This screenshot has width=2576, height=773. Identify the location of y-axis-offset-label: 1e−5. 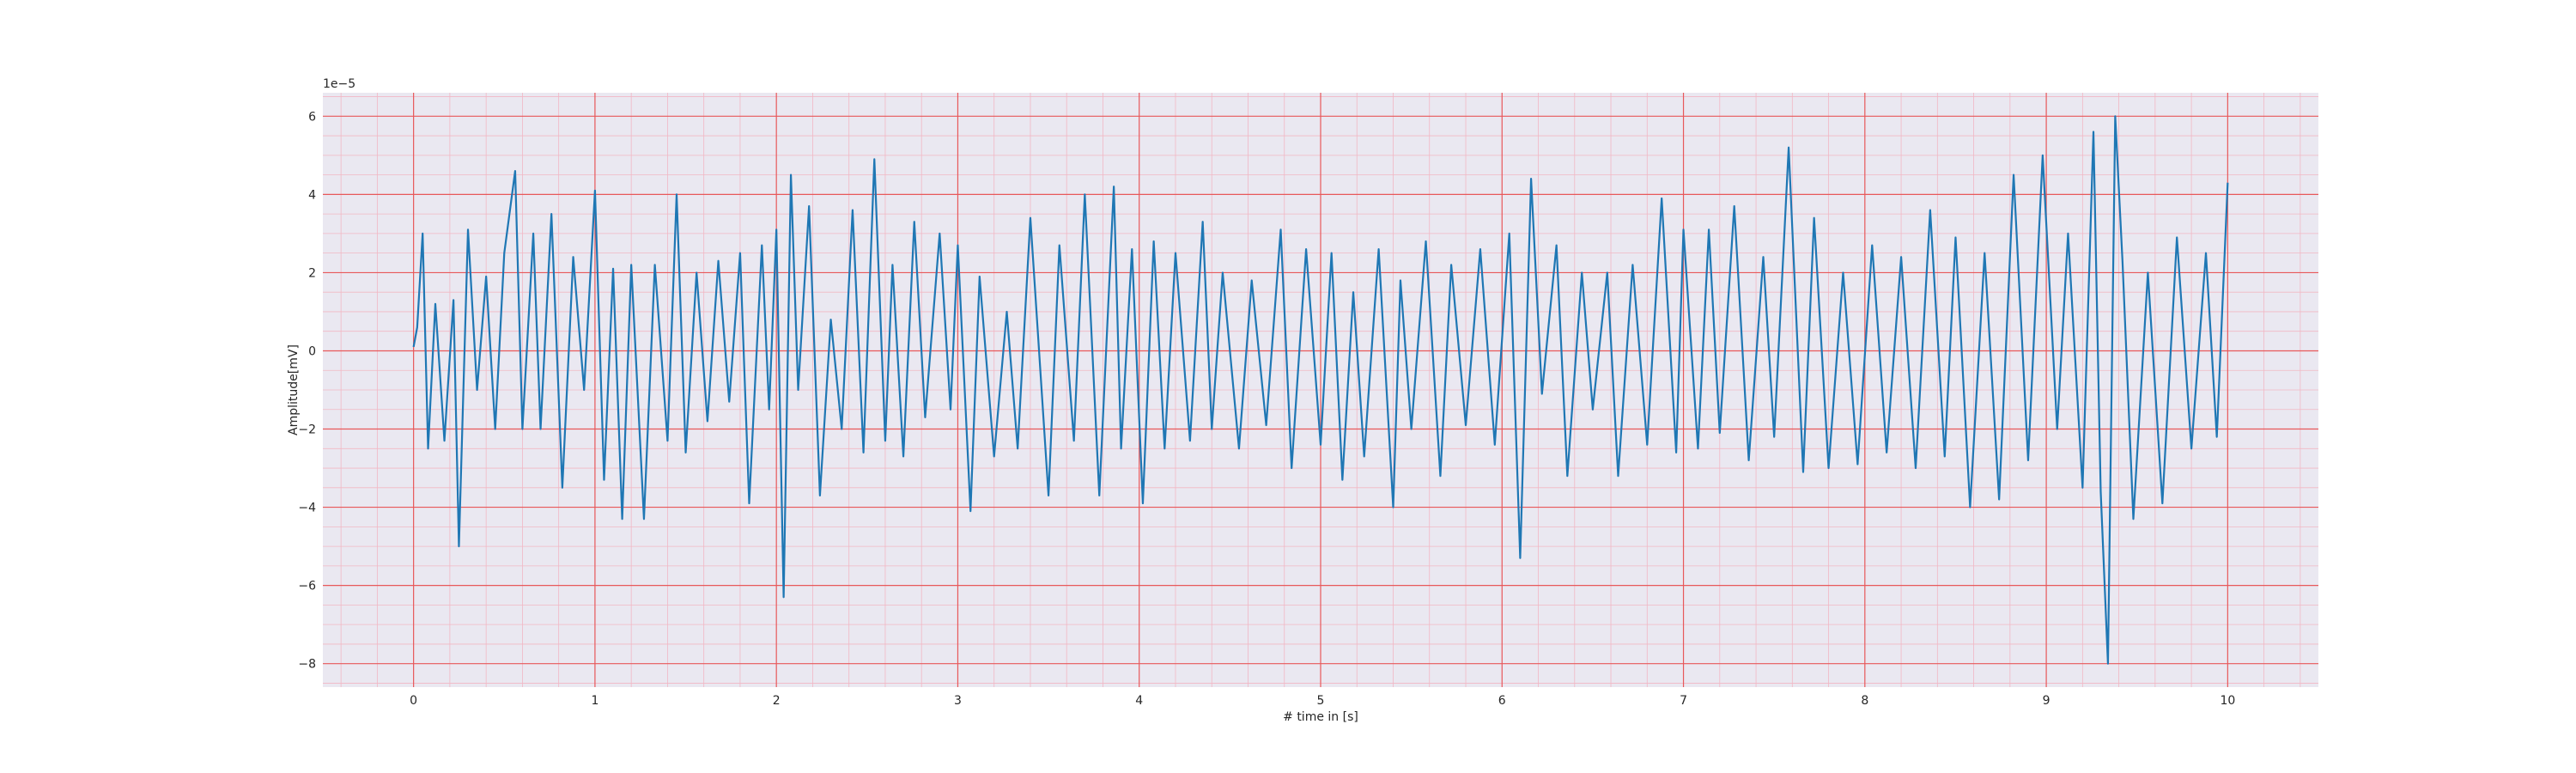
(339, 84).